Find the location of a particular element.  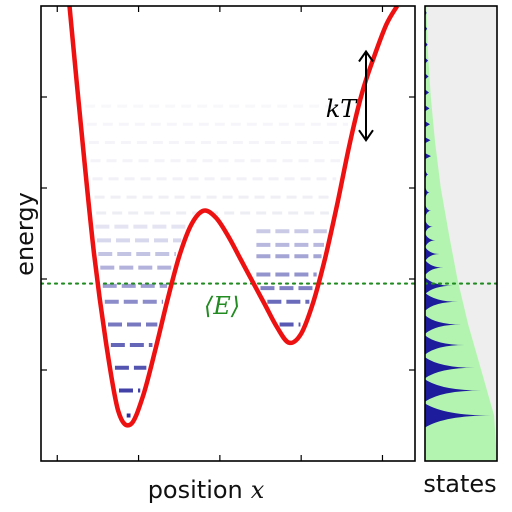

x-axis-label-variable: x is located at coordinates (258, 490).